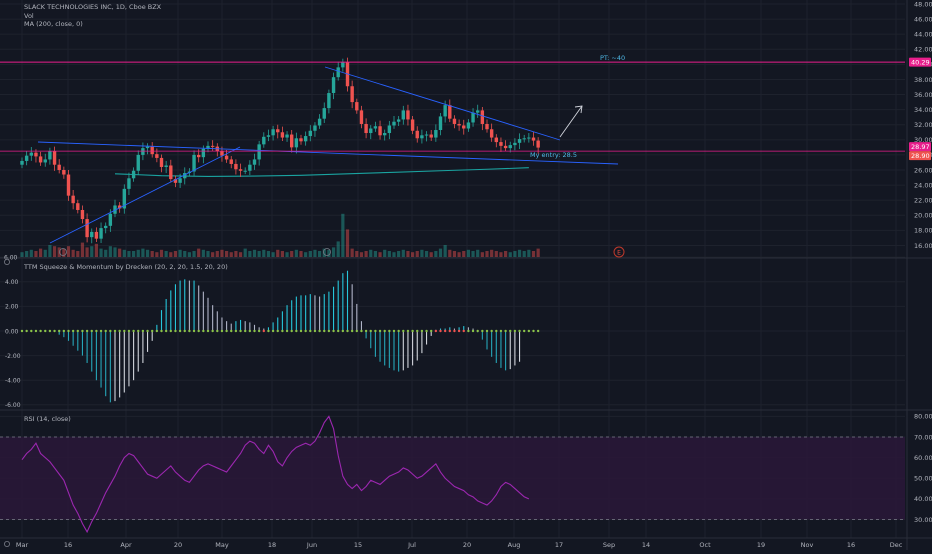 The height and width of the screenshot is (554, 932). Describe the element at coordinates (896, 545) in the screenshot. I see `time-tick-label: Dec` at that location.